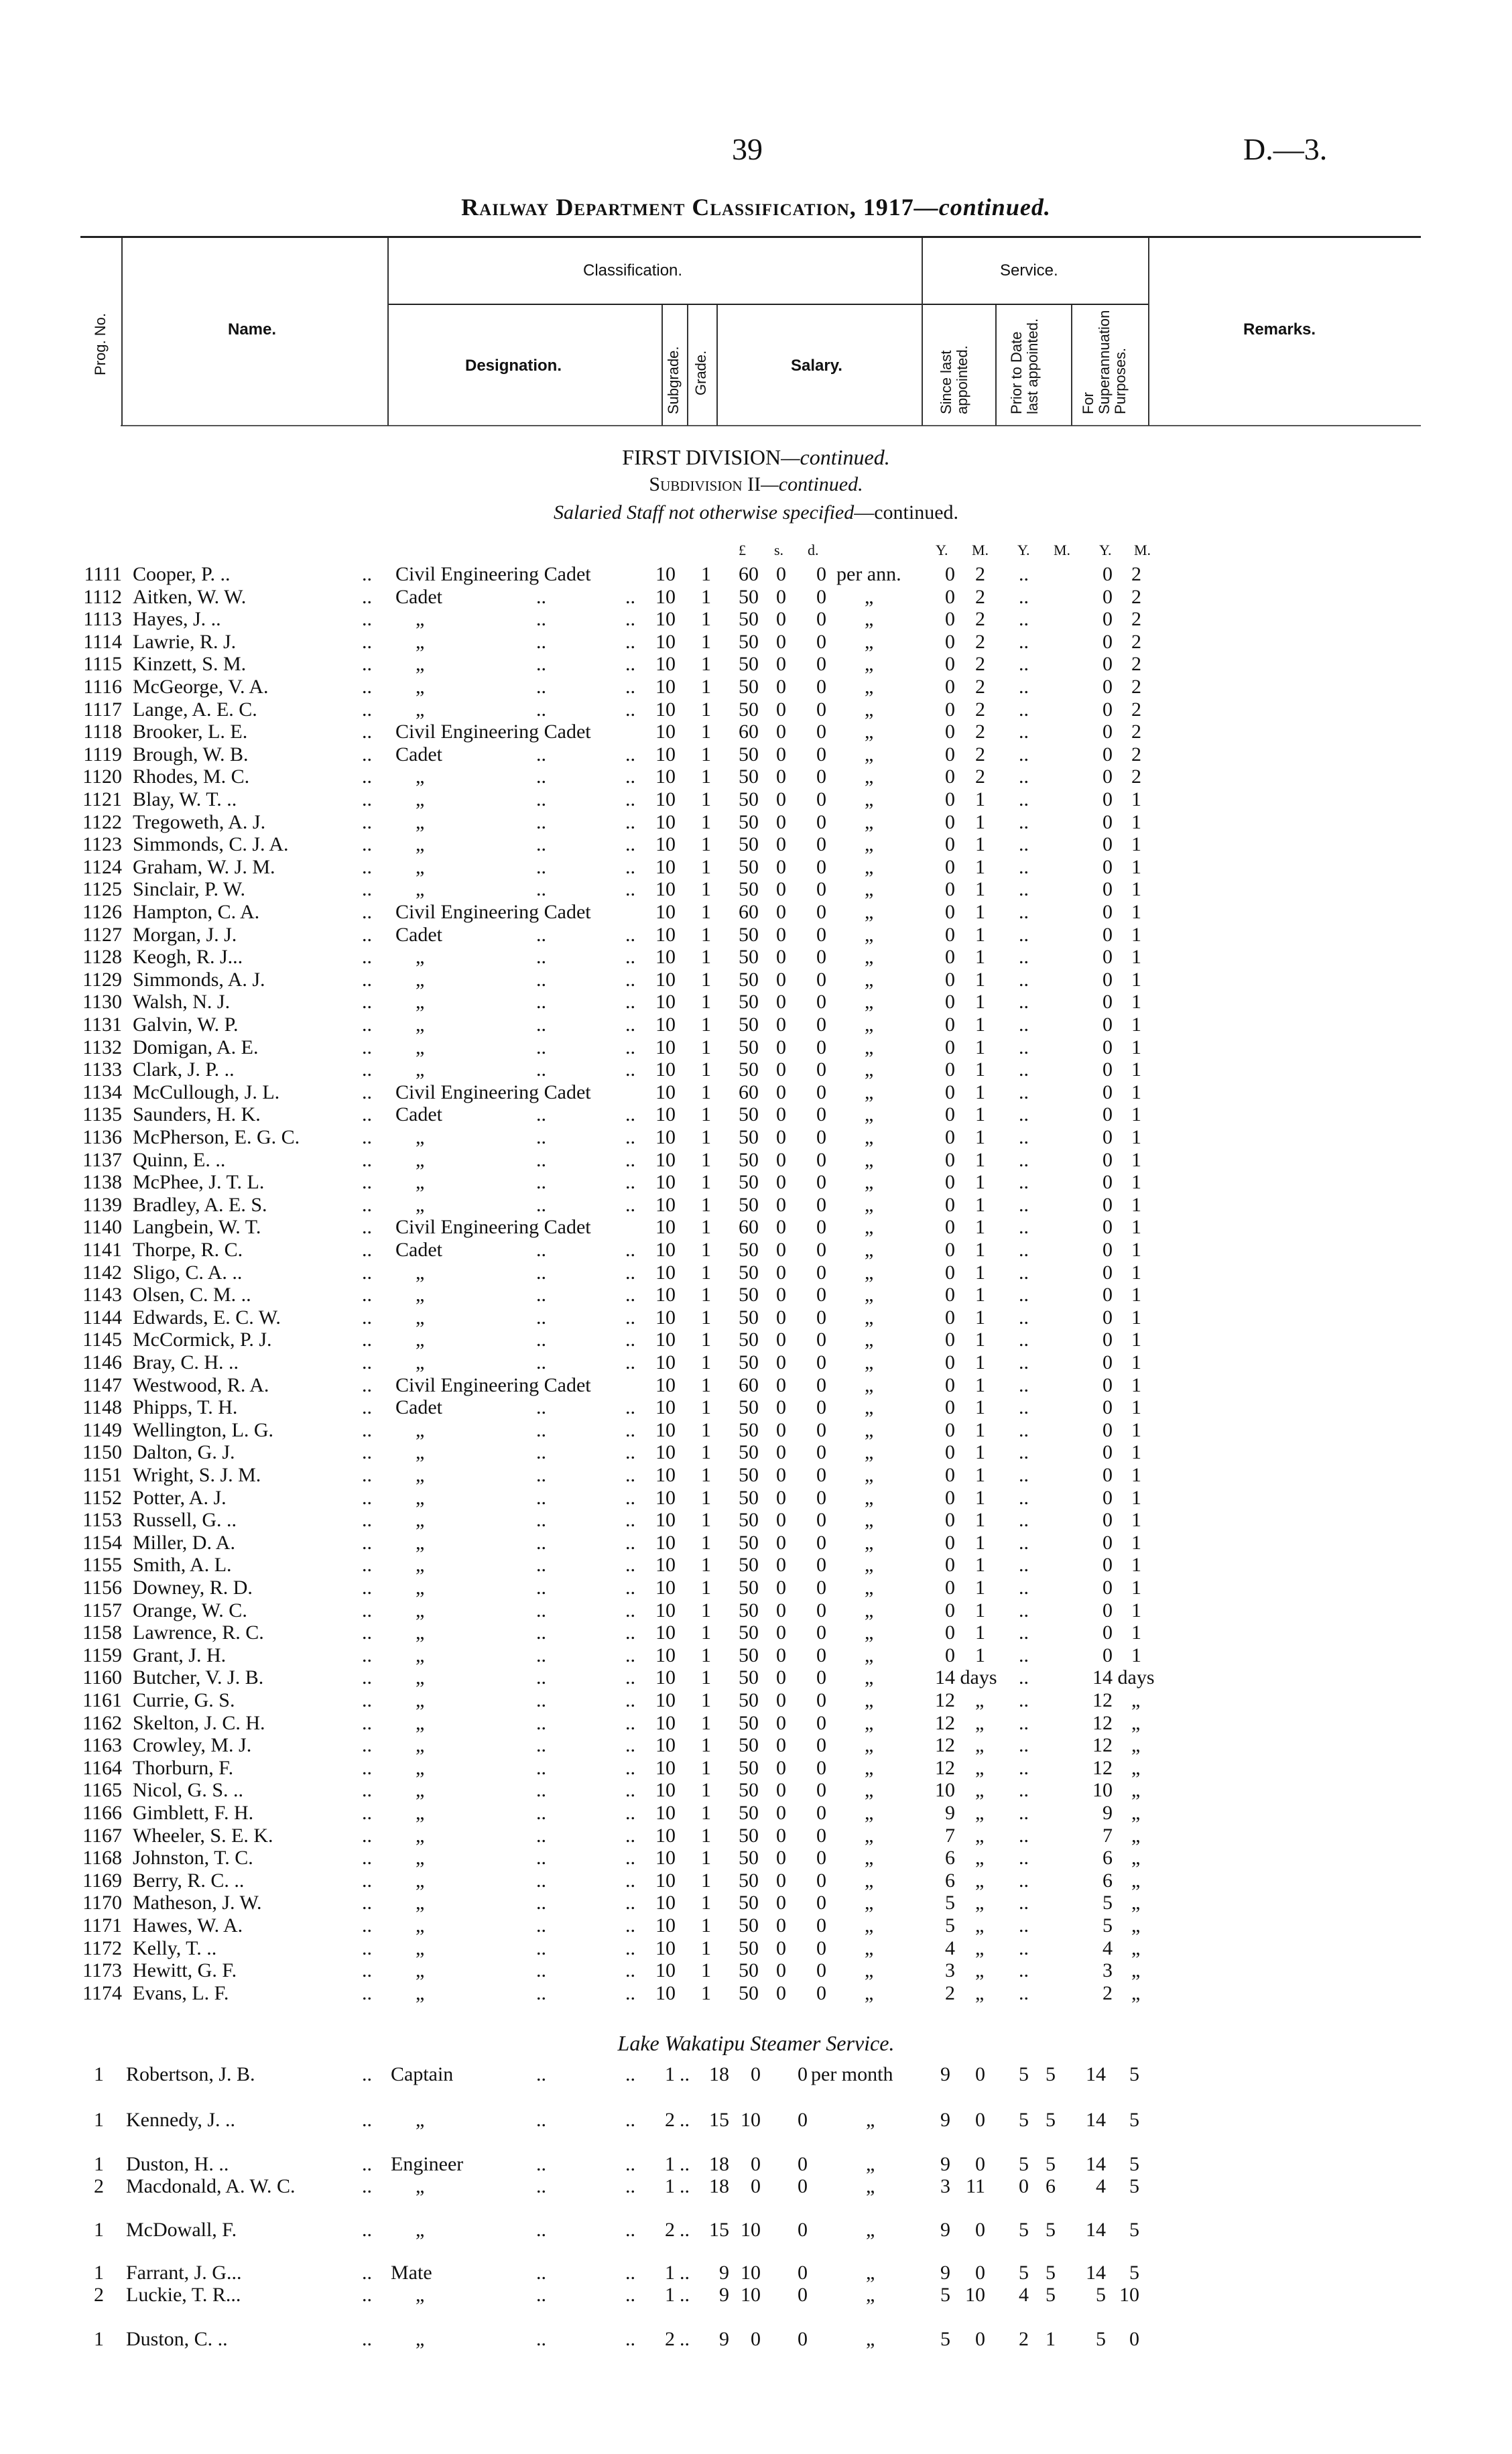 The width and height of the screenshot is (1512, 2454). What do you see at coordinates (102, 777) in the screenshot?
I see `prog-no: 1120` at bounding box center [102, 777].